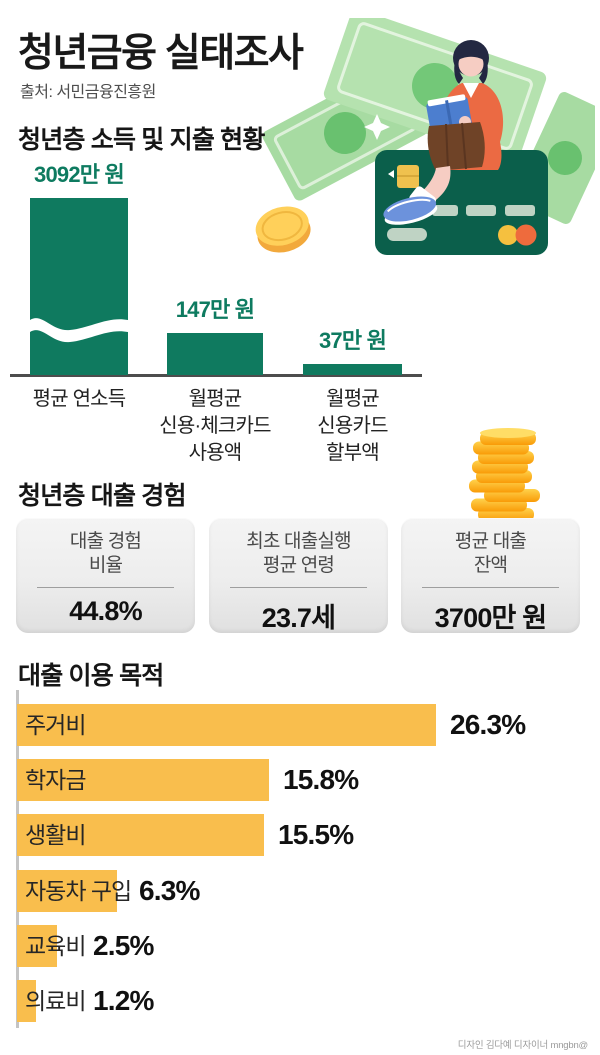  I want to click on bar-value-label: 147만 원, so click(215, 309).